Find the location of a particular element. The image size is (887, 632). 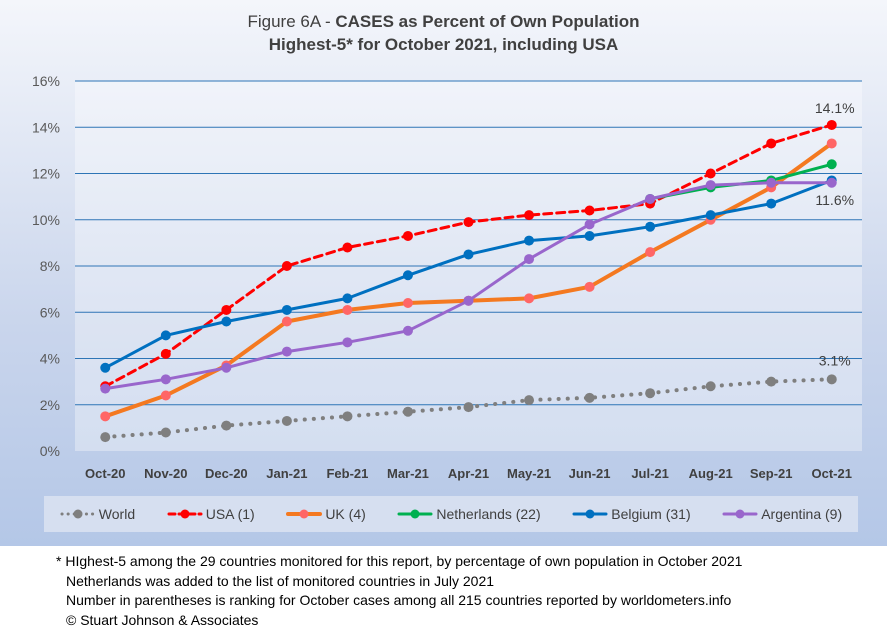

legend-item: Argentina (9) is located at coordinates (782, 514).